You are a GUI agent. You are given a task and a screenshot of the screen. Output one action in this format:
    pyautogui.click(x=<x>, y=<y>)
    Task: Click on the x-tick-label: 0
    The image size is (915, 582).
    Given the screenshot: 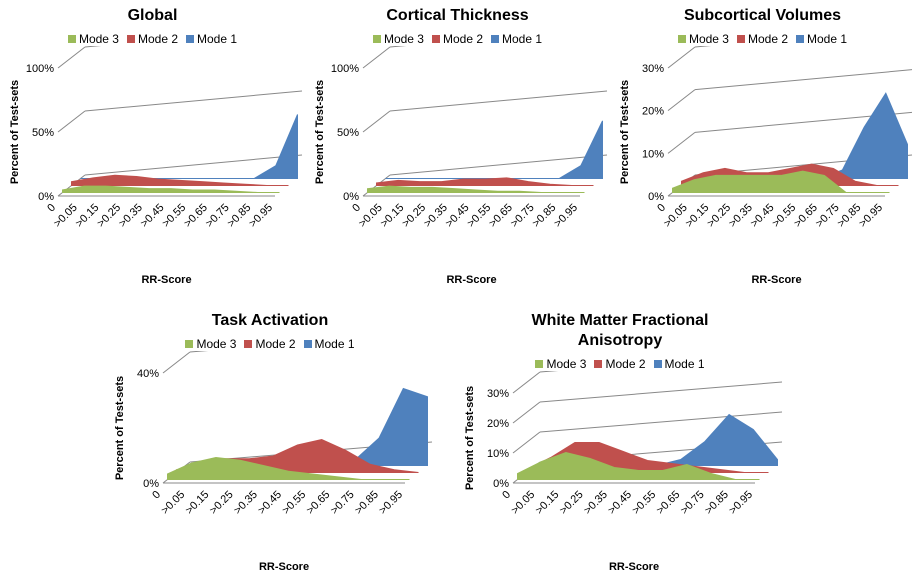 What is the action you would take?
    pyautogui.click(x=156, y=495)
    